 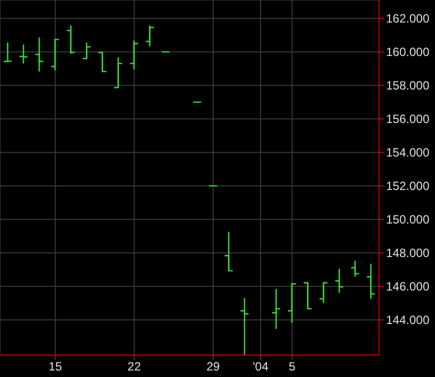 I want to click on y-tick-label: 156.000, so click(x=408, y=119).